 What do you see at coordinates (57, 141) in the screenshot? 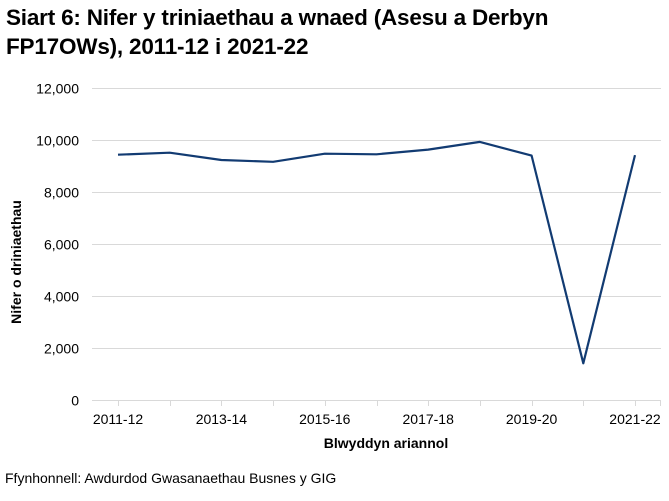
I see `y-tick-label: 10,000` at bounding box center [57, 141].